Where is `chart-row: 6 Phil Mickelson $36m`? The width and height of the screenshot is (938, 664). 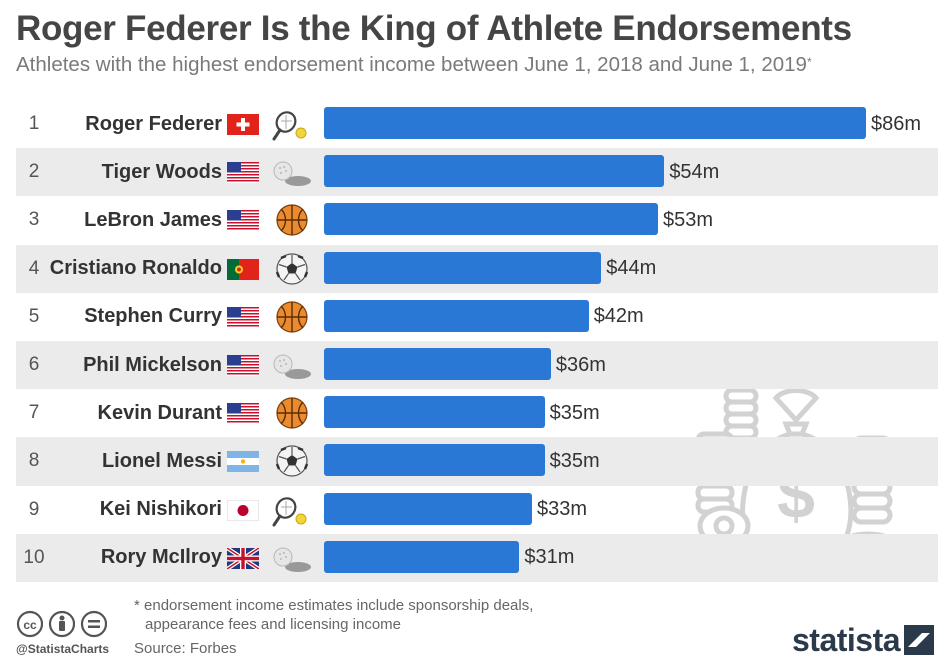 chart-row: 6 Phil Mickelson $36m is located at coordinates (477, 365).